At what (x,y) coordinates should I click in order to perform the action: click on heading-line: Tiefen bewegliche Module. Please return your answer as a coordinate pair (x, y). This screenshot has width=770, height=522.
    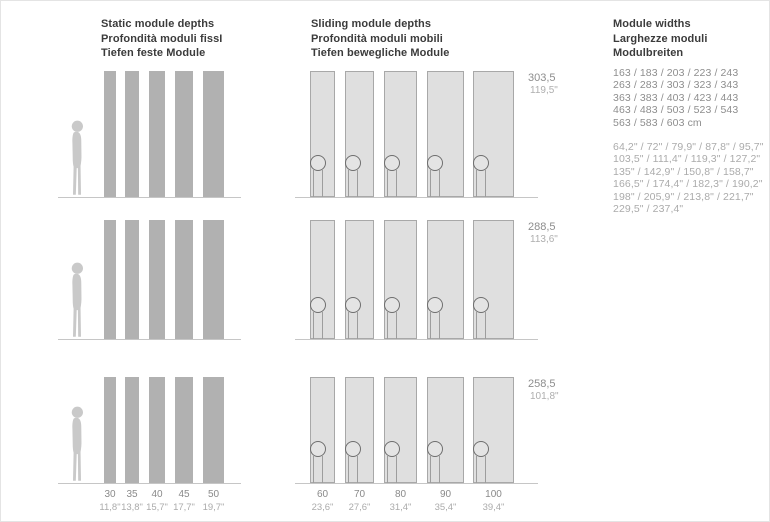
    Looking at the image, I should click on (380, 53).